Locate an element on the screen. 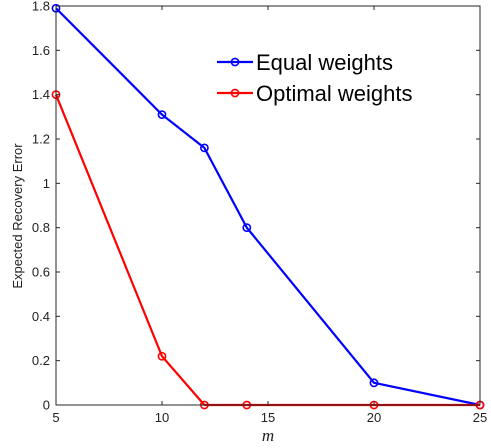 This screenshot has width=491, height=448. x-tick-label: 20 is located at coordinates (374, 417).